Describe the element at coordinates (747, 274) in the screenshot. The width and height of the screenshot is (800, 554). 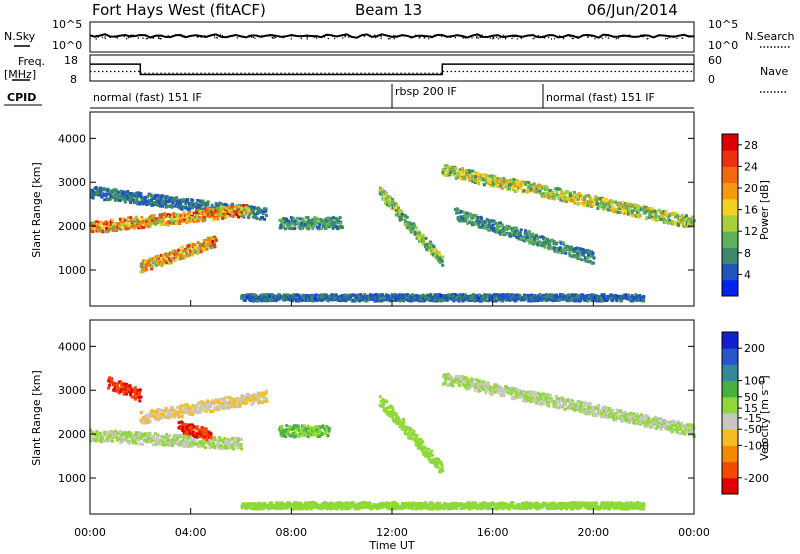
I see `colorbar-tick: 4` at that location.